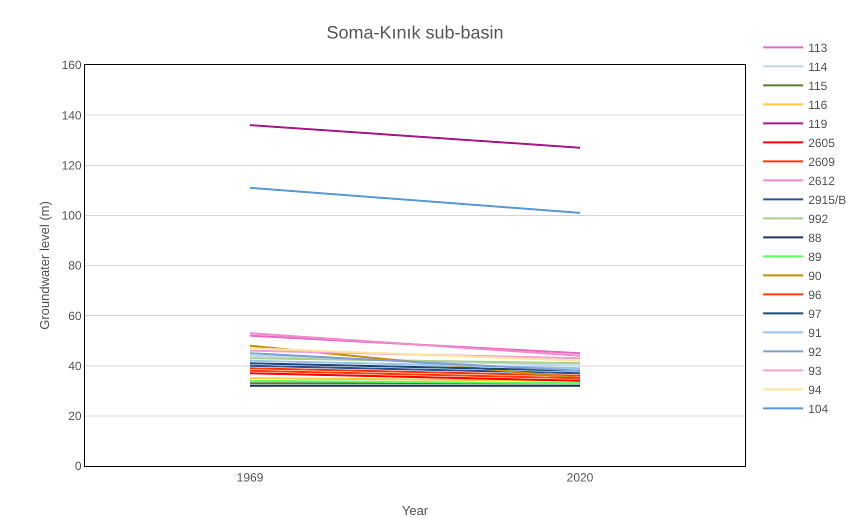 The image size is (864, 518). Describe the element at coordinates (818, 124) in the screenshot. I see `legend-label: 119` at that location.